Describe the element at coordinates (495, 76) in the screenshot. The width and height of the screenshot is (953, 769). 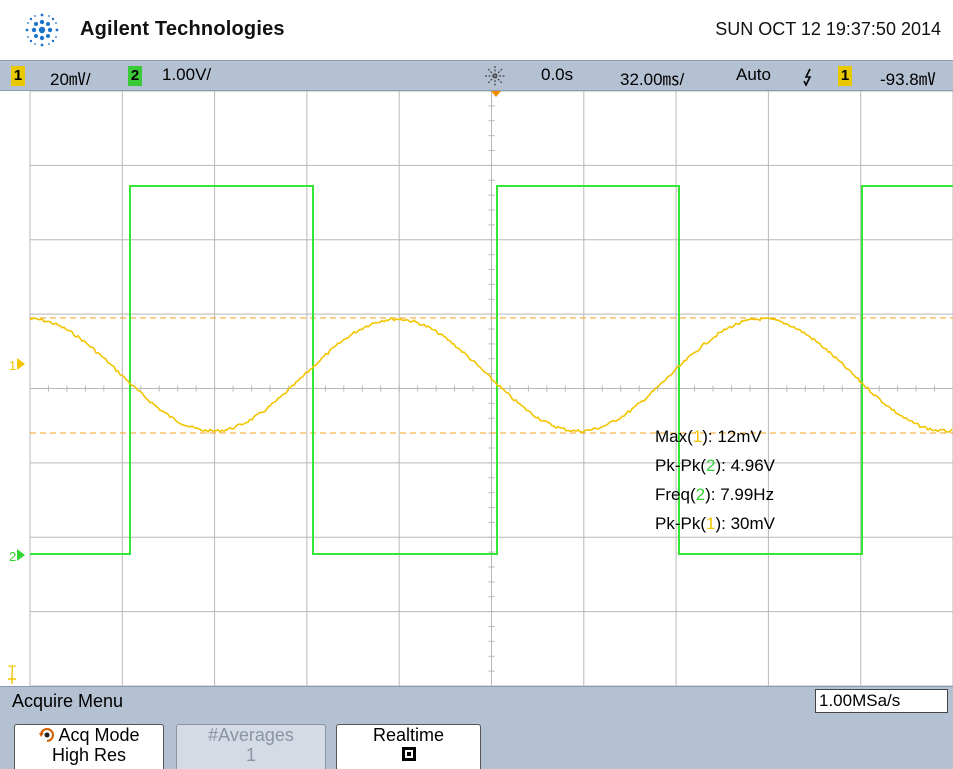
I see `run-control-icon` at that location.